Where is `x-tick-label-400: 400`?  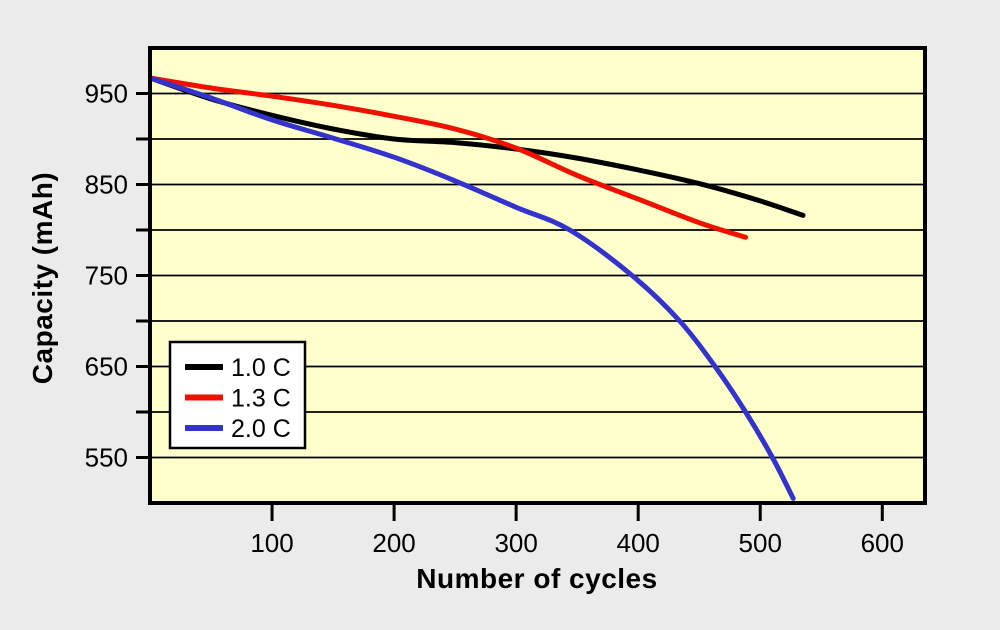 x-tick-label-400: 400 is located at coordinates (637, 543).